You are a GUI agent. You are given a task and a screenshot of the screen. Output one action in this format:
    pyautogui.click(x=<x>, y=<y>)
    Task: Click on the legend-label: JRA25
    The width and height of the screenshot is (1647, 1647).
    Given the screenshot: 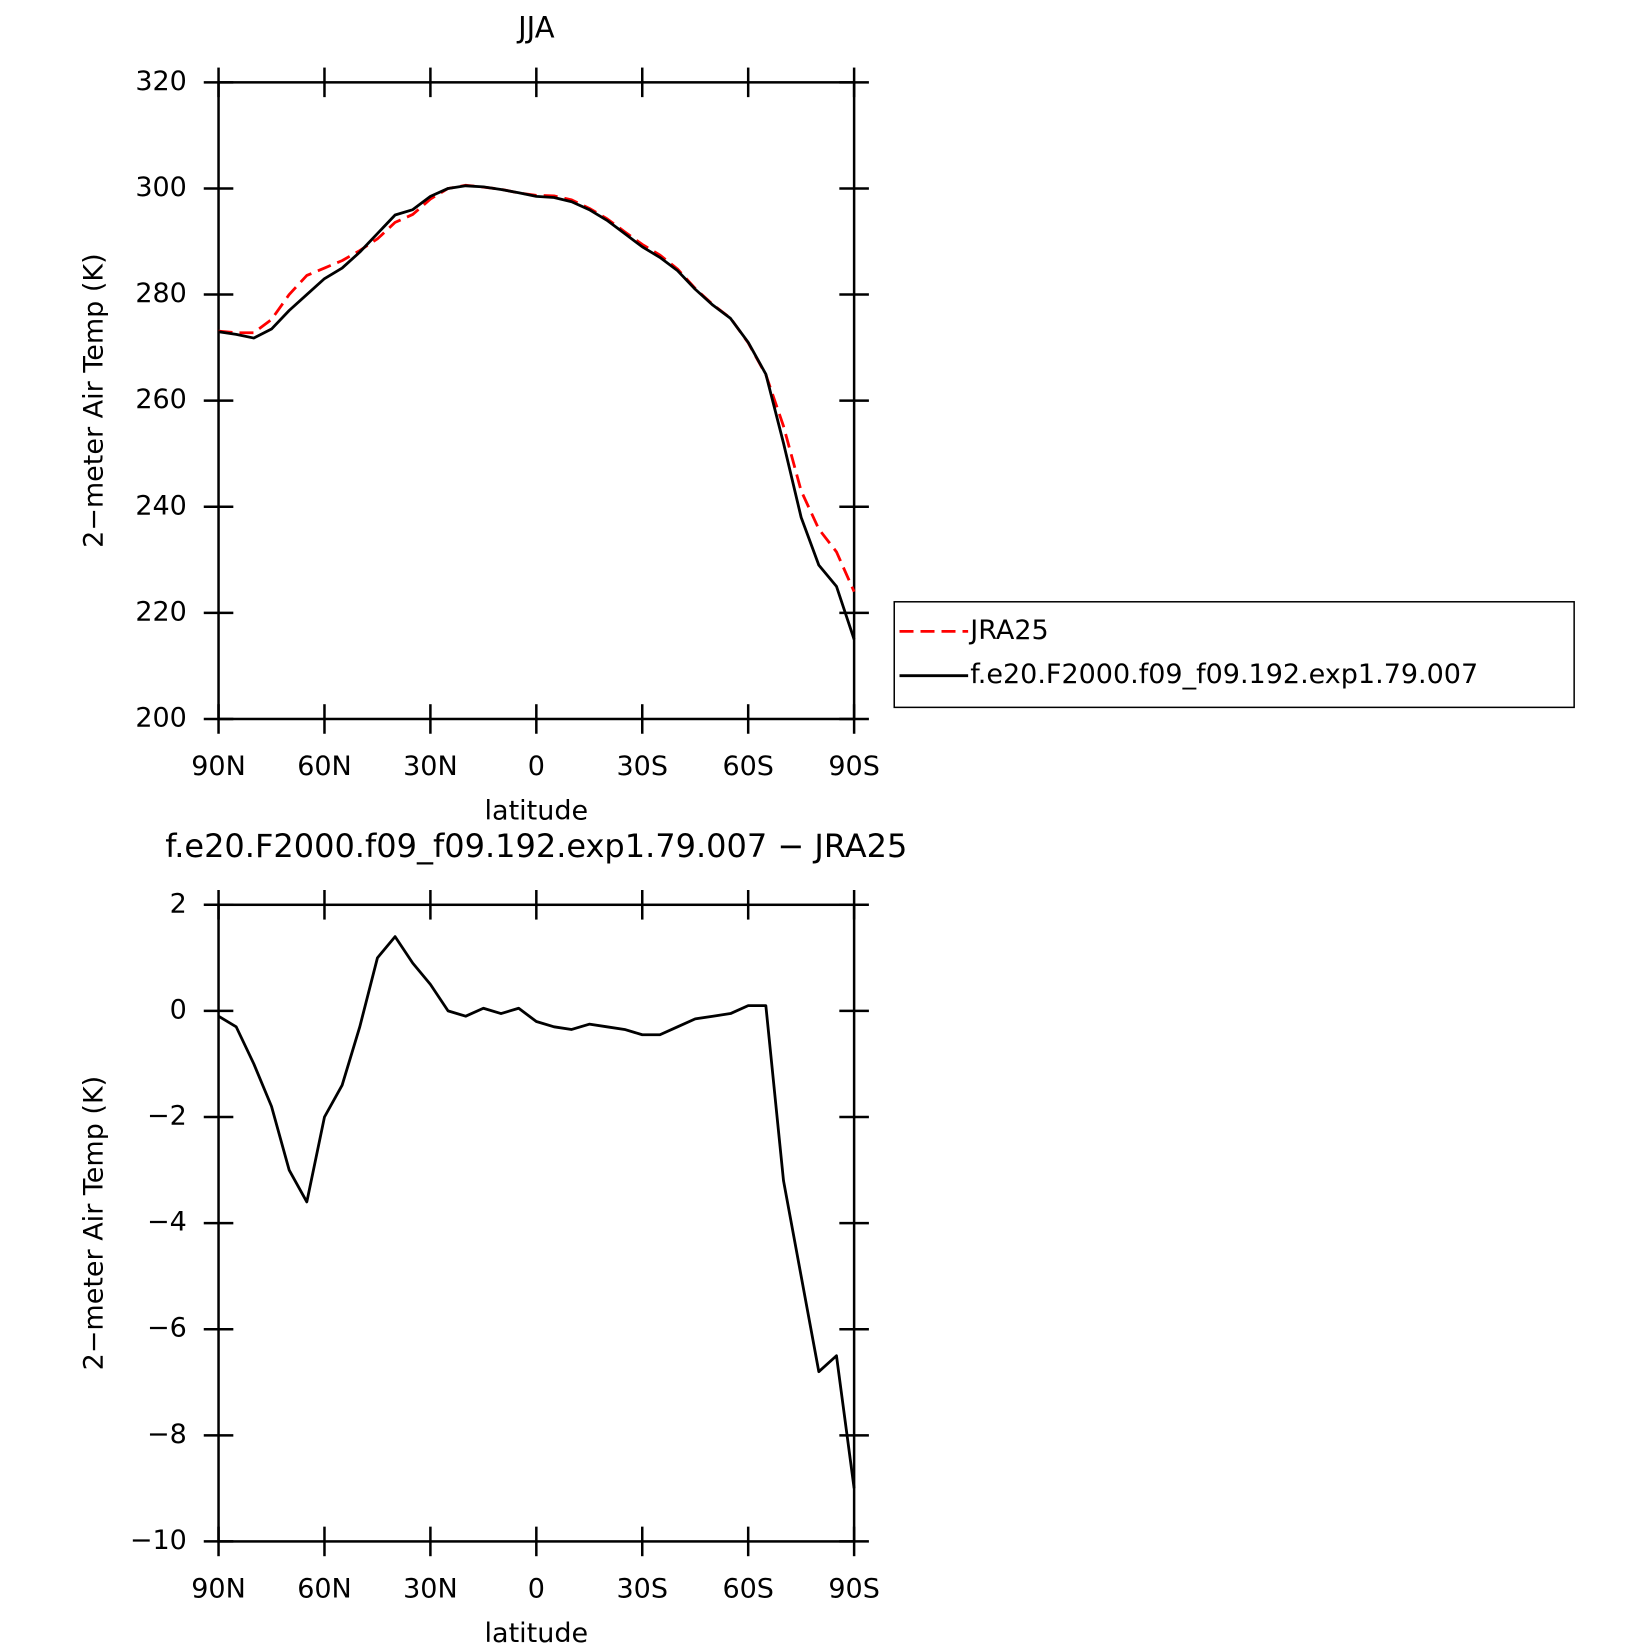 What is the action you would take?
    pyautogui.click(x=1008, y=630)
    